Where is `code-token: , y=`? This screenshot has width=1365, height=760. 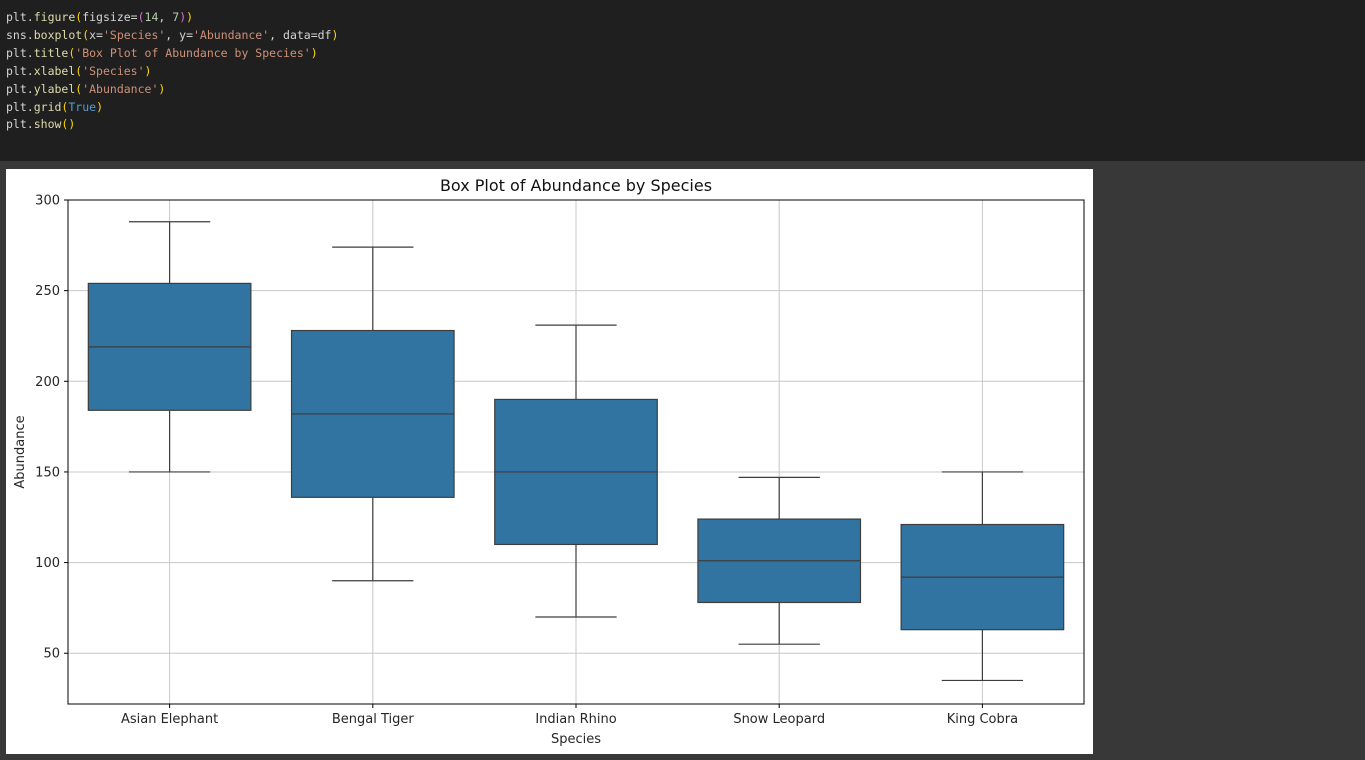 code-token: , y= is located at coordinates (179, 34).